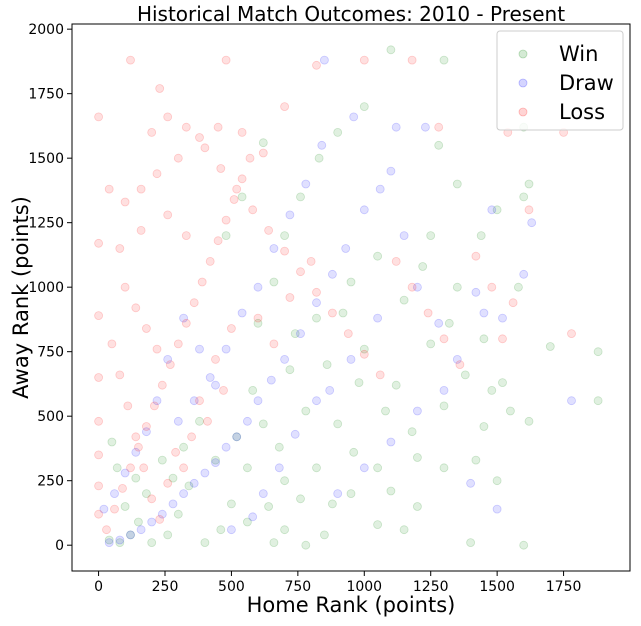 The image size is (641, 626). What do you see at coordinates (50, 353) in the screenshot?
I see `y-tick-label-3: 750` at bounding box center [50, 353].